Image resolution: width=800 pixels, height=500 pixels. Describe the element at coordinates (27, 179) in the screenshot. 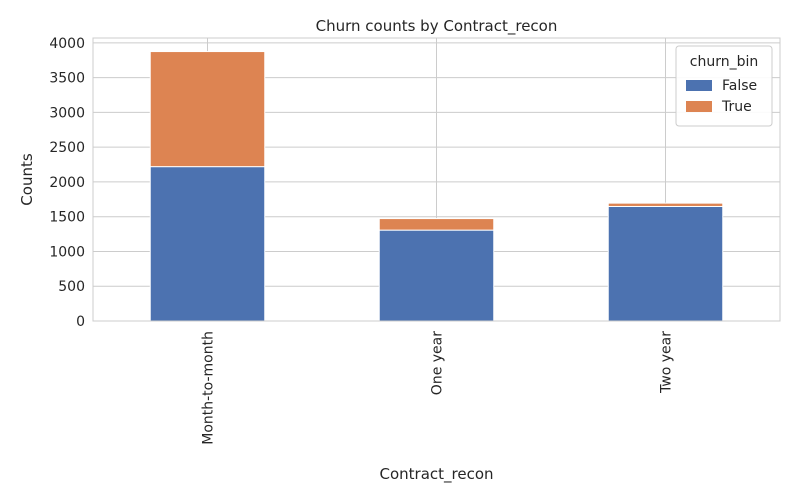

I see `y-axis-title: Counts` at that location.